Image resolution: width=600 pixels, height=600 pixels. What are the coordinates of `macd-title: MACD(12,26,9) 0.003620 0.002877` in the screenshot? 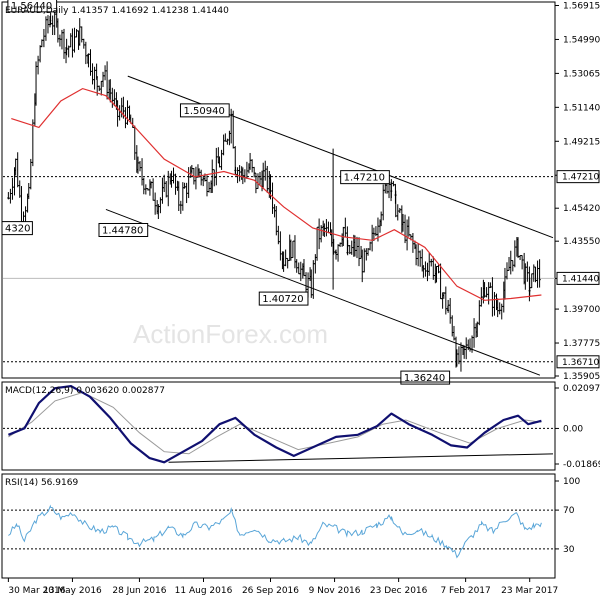 It's located at (85, 391).